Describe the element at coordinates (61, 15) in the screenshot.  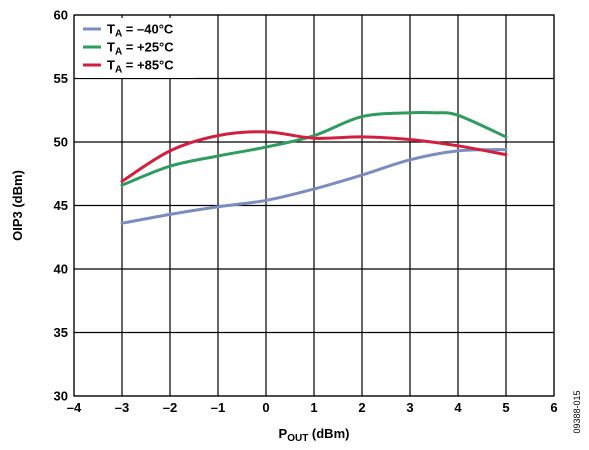
I see `y-tick-label: 60` at that location.